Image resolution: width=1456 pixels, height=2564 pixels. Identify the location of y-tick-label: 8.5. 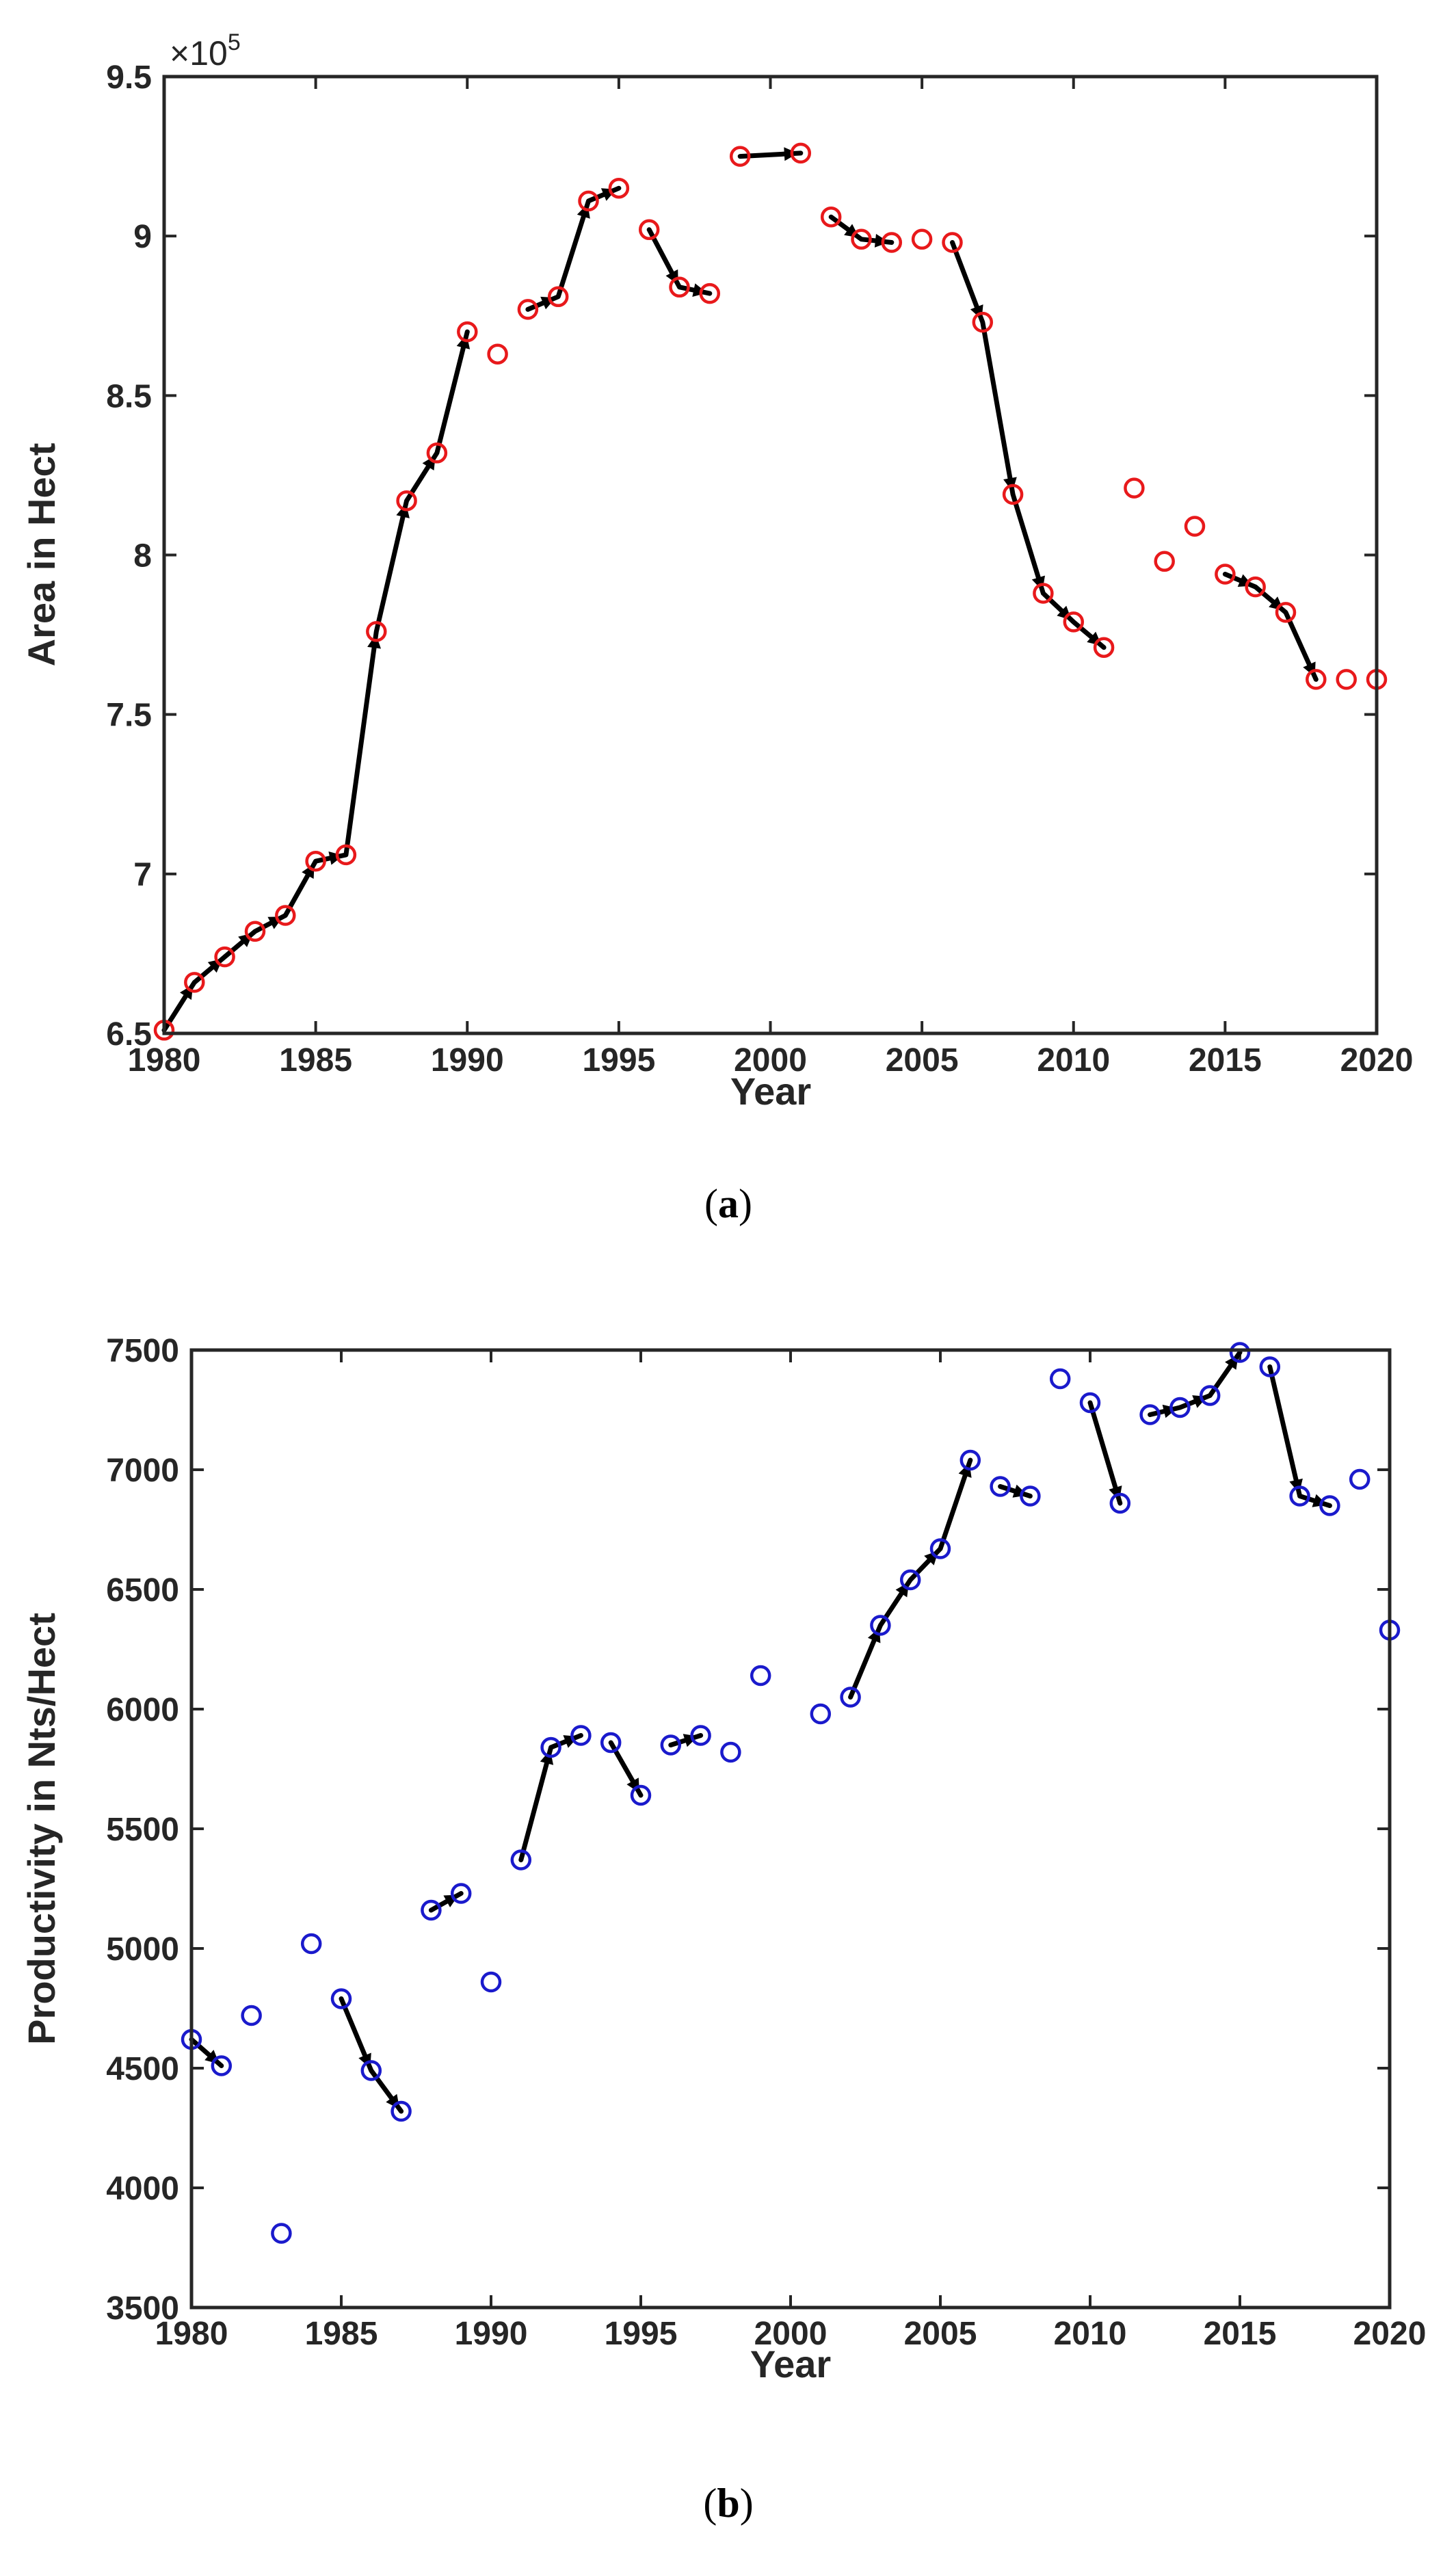
(129, 396).